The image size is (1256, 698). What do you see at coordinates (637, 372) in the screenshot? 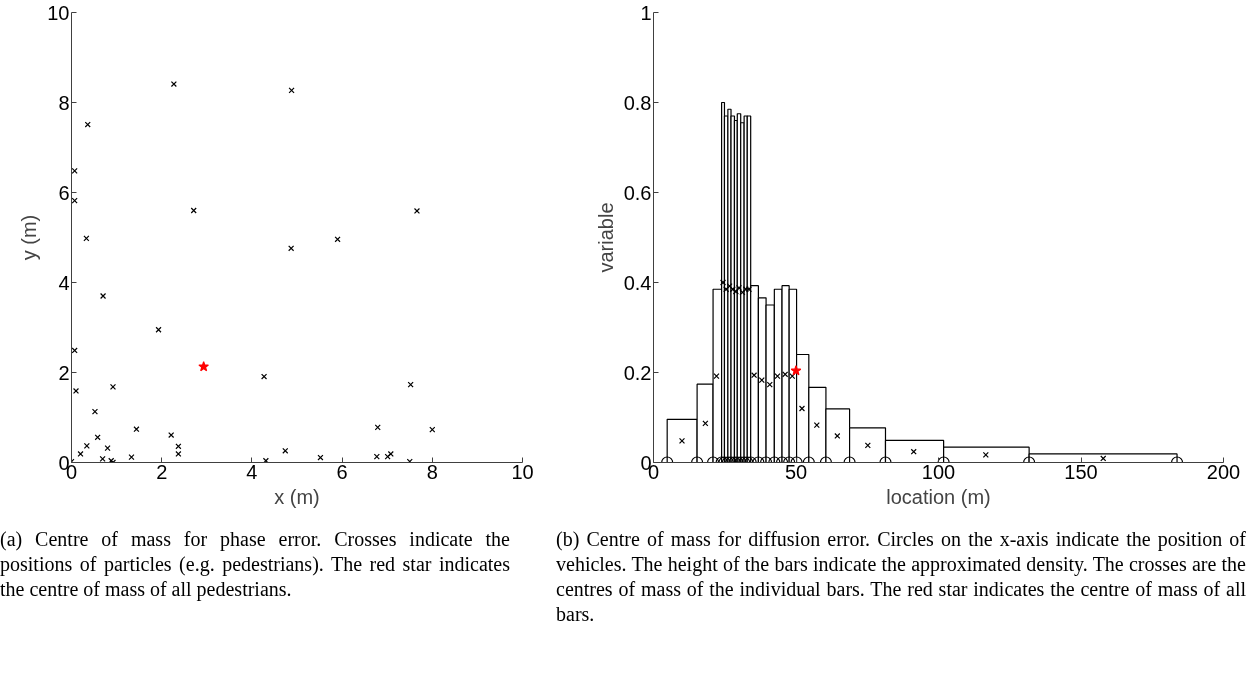
I see `y-tick-label: 0.2` at bounding box center [637, 372].